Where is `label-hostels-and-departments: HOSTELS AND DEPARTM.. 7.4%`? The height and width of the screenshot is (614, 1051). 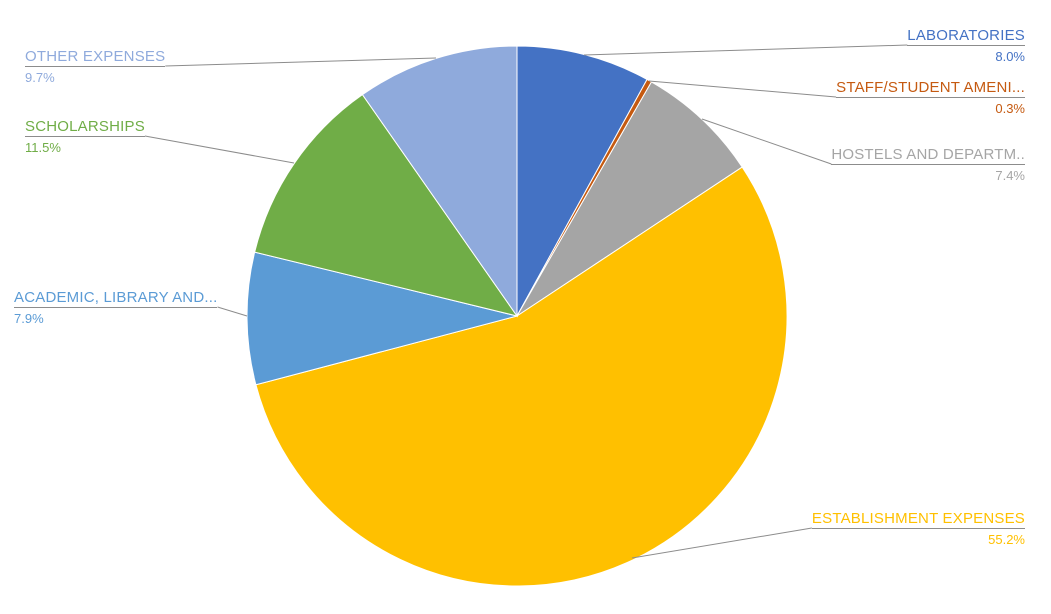 label-hostels-and-departments: HOSTELS AND DEPARTM.. 7.4% is located at coordinates (928, 164).